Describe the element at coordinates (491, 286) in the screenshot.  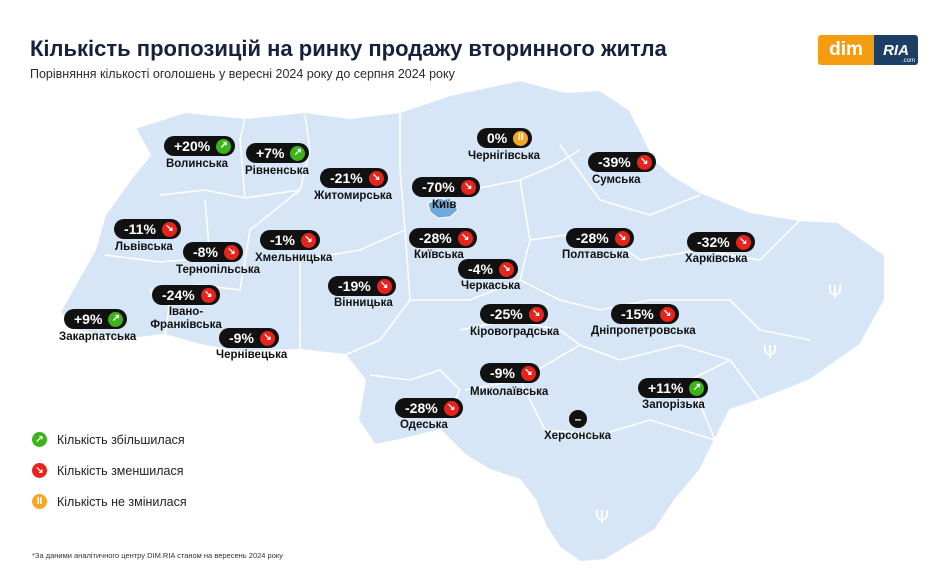
I see `region-name-cherkaska: Черкаська` at that location.